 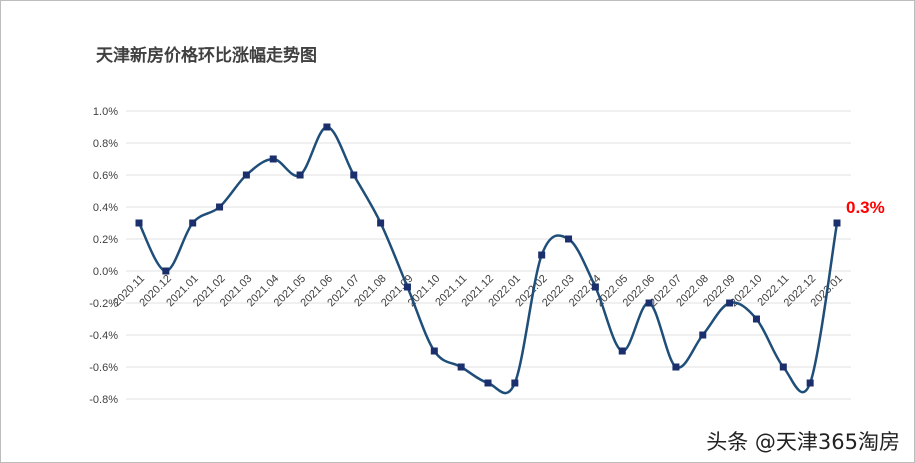 What do you see at coordinates (803, 442) in the screenshot?
I see `watermark: 头条 @天津365淘房` at bounding box center [803, 442].